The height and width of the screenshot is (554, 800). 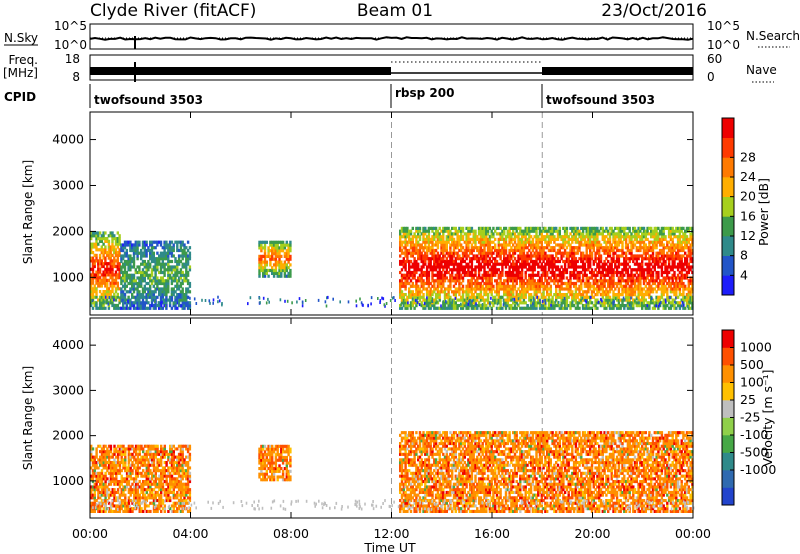 What do you see at coordinates (70, 45) in the screenshot?
I see `nsky-tick-bottom: 10^0` at bounding box center [70, 45].